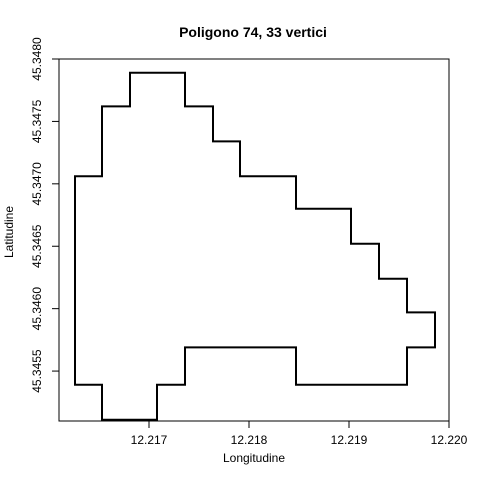 This screenshot has height=480, width=480. What do you see at coordinates (37, 184) in the screenshot?
I see `y-tick-label: 45.3470` at bounding box center [37, 184].